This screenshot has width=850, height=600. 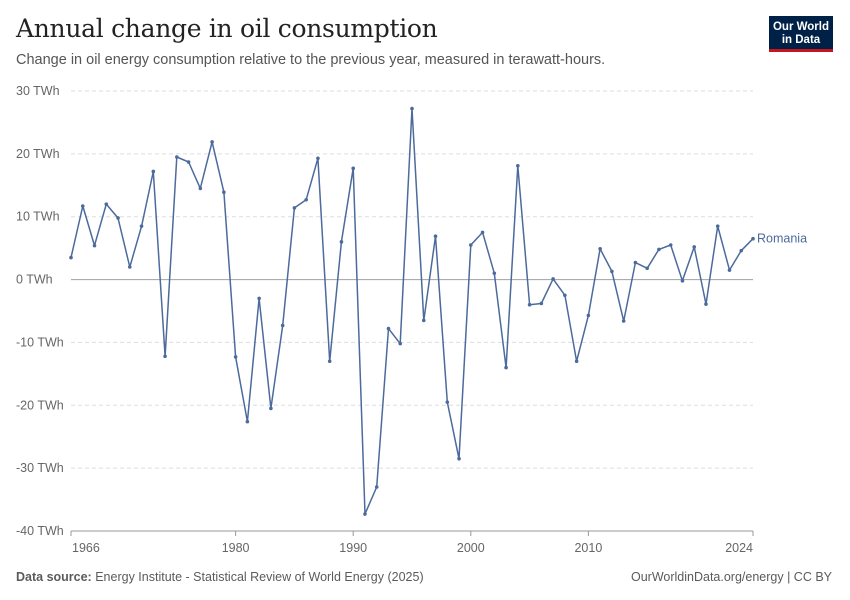 I want to click on x-tick-label: 2024, so click(x=739, y=548).